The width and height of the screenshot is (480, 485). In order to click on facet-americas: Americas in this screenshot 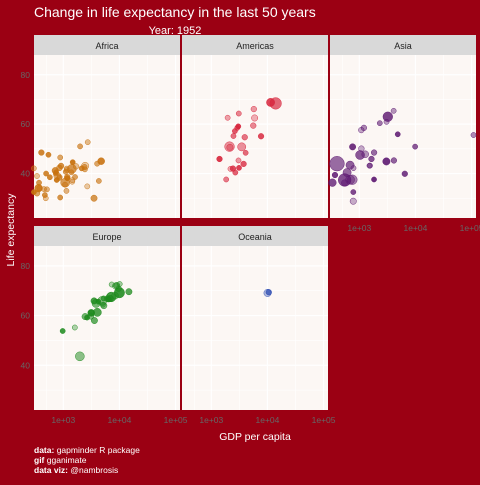, I will do `click(255, 126)`.